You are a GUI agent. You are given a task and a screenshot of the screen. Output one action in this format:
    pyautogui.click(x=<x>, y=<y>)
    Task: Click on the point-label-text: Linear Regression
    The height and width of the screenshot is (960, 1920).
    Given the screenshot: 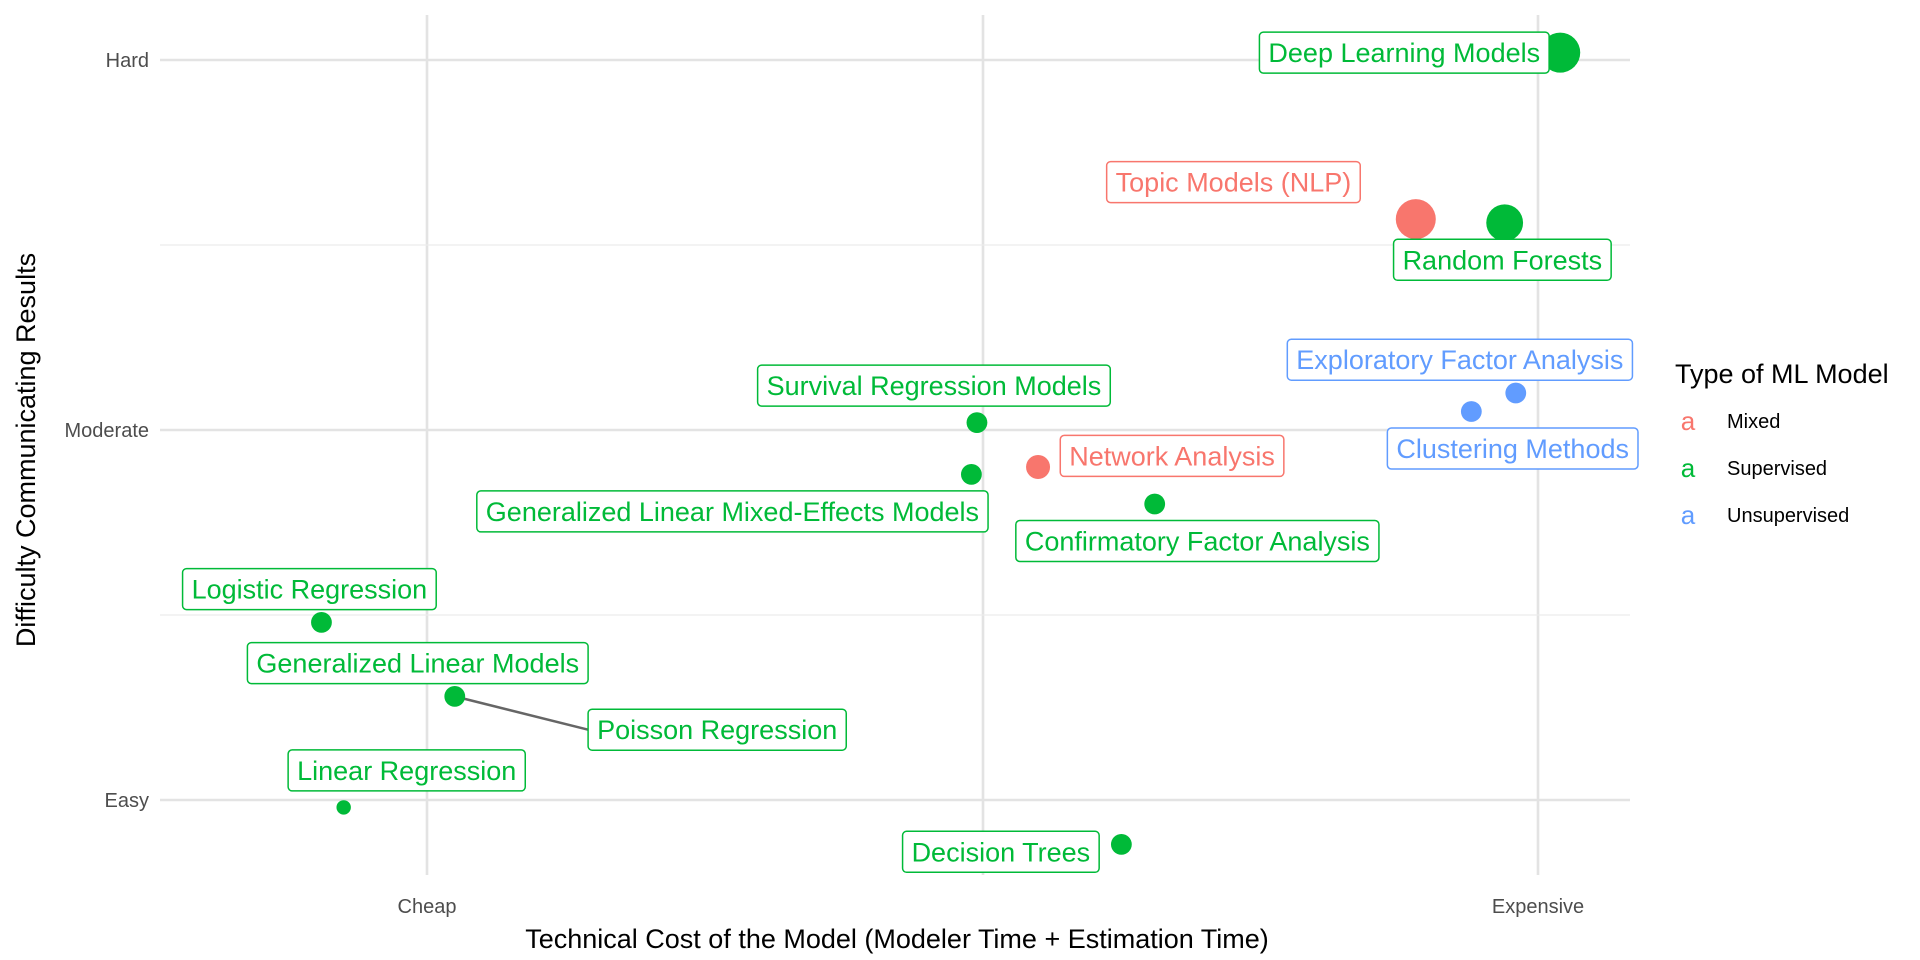 What is the action you would take?
    pyautogui.click(x=406, y=771)
    